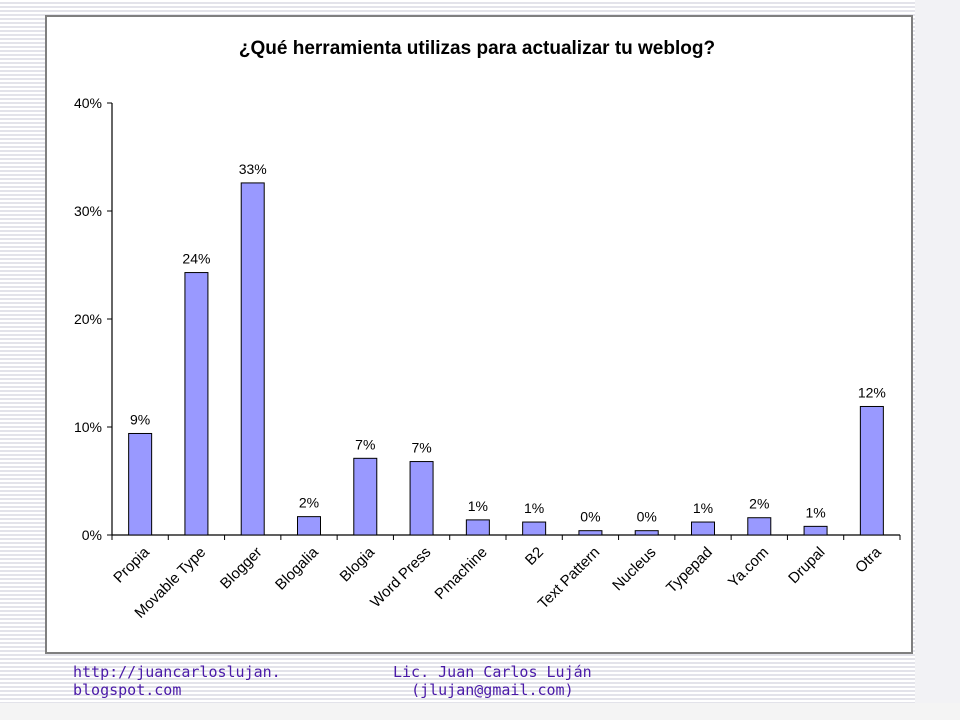 The image size is (960, 720). What do you see at coordinates (88, 427) in the screenshot?
I see `y-tick-label: 10%` at bounding box center [88, 427].